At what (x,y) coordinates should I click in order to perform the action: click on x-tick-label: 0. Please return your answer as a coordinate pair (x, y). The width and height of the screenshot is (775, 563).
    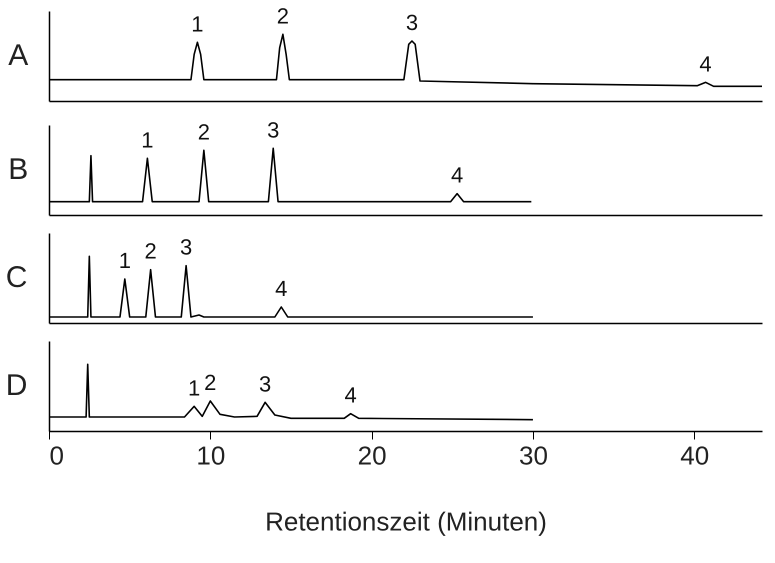
    Looking at the image, I should click on (57, 455).